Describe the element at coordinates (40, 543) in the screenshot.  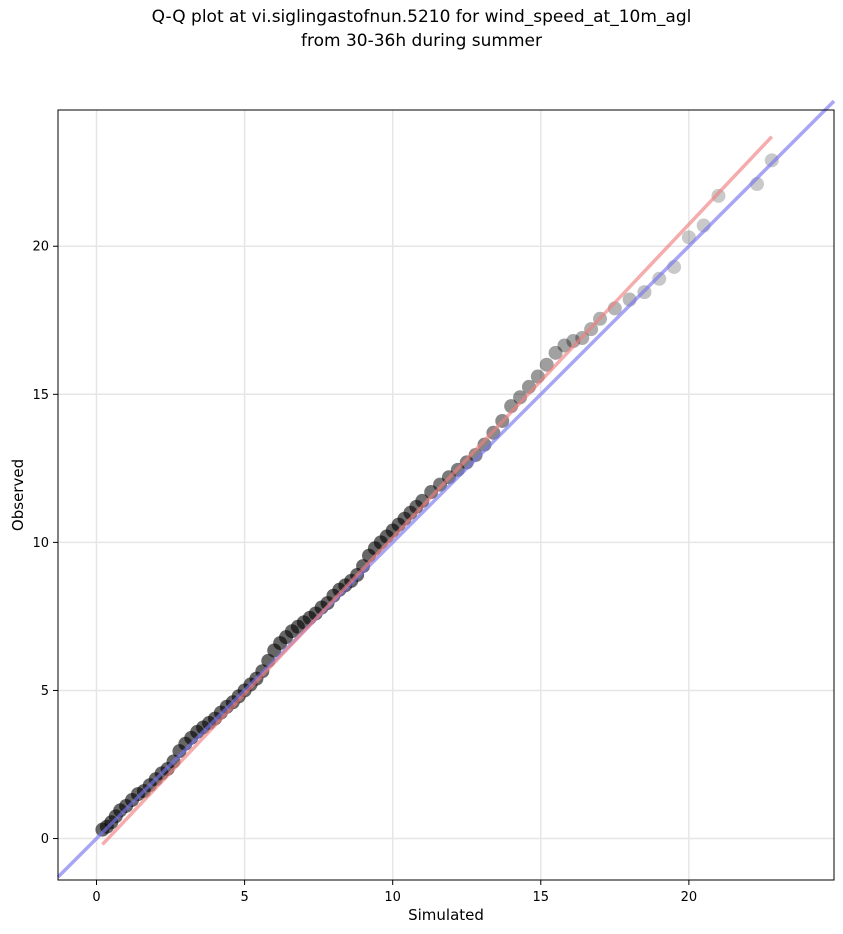
I see `y-tick-label-2: 10` at that location.